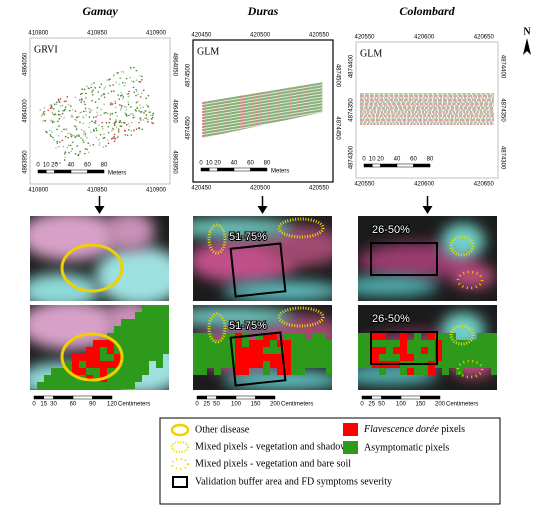 Image resolution: width=550 pixels, height=517 pixels. Describe the element at coordinates (401, 429) in the screenshot. I see `legend-italic: Flavescence dorée` at that location.